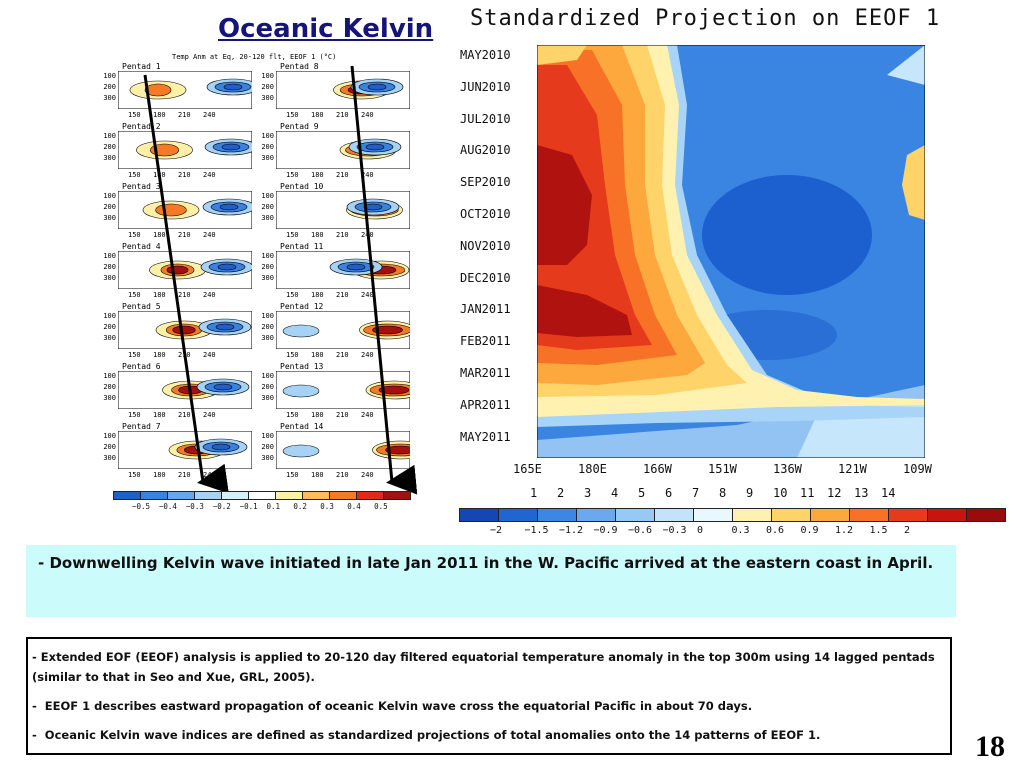  I want to click on y-axis-month-label: SEP2010, so click(485, 182).